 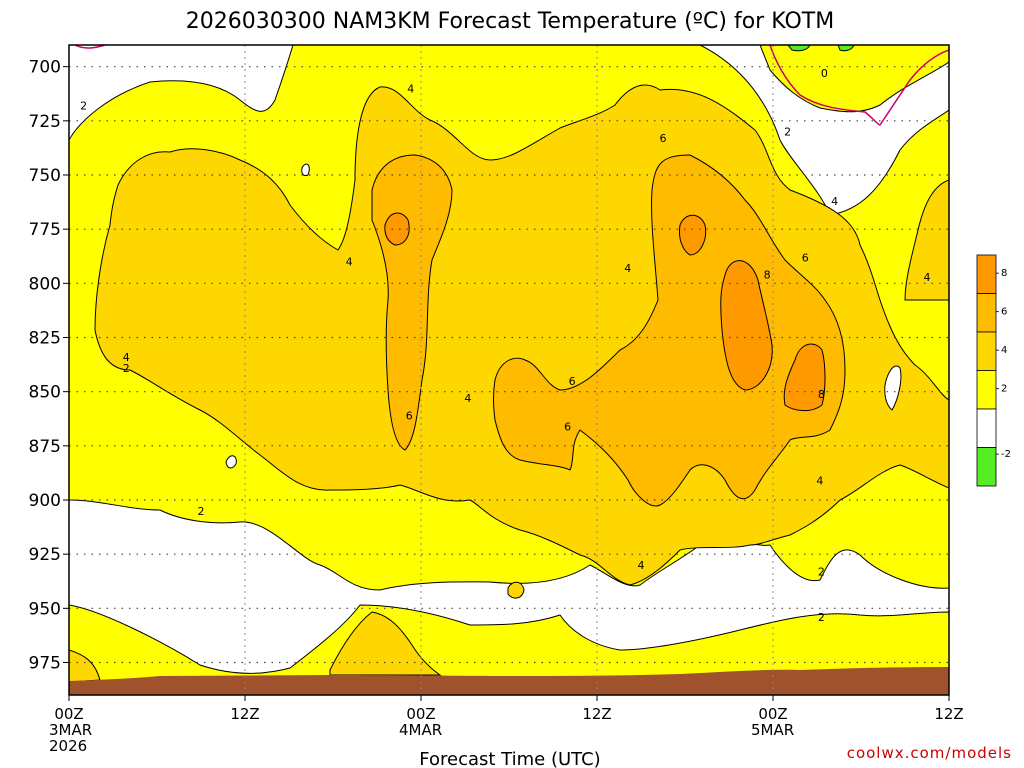 What do you see at coordinates (1004, 350) in the screenshot?
I see `colorbar-label-2: 4` at bounding box center [1004, 350].